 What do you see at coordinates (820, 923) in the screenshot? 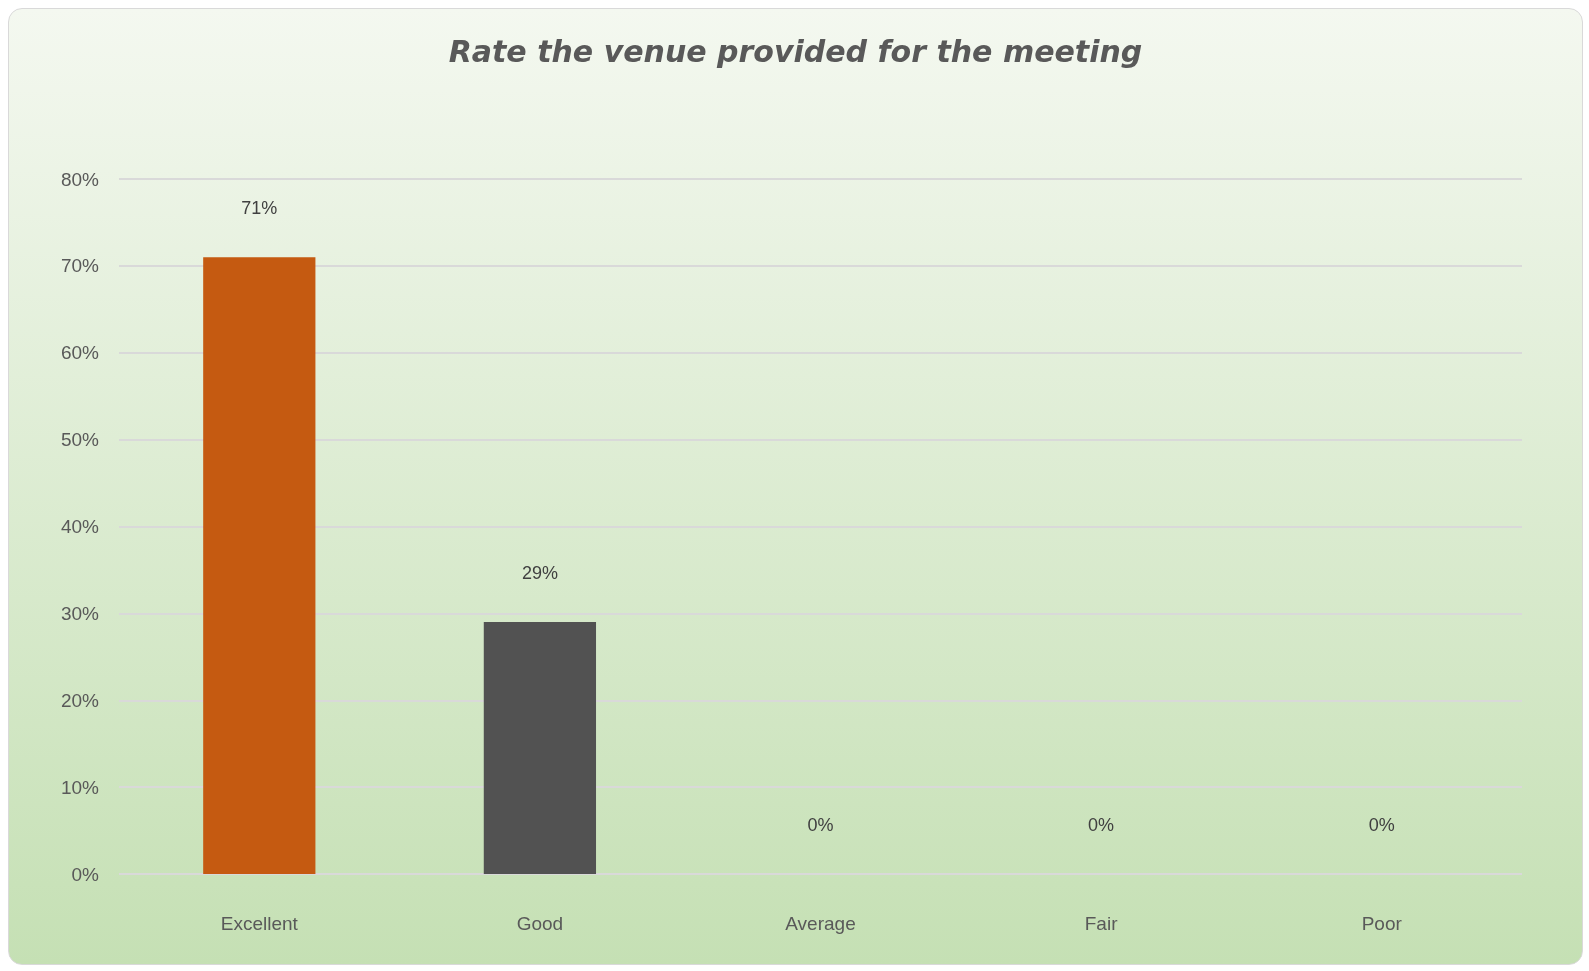
I see `x-tick-label: Average` at bounding box center [820, 923].